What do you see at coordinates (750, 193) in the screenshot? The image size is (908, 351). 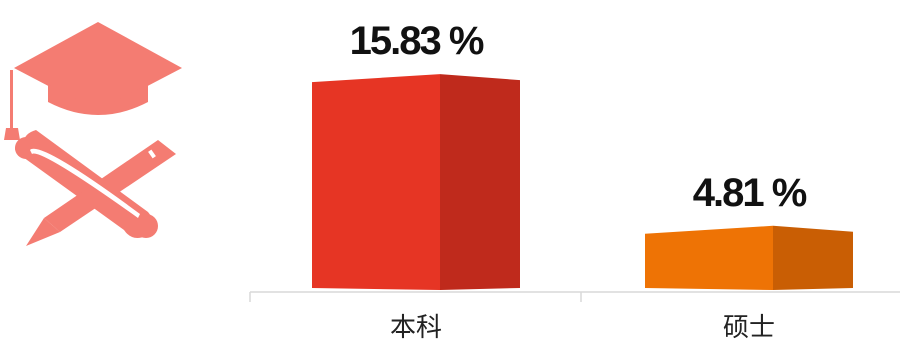 I see `value-label-2: 4.81 %` at bounding box center [750, 193].